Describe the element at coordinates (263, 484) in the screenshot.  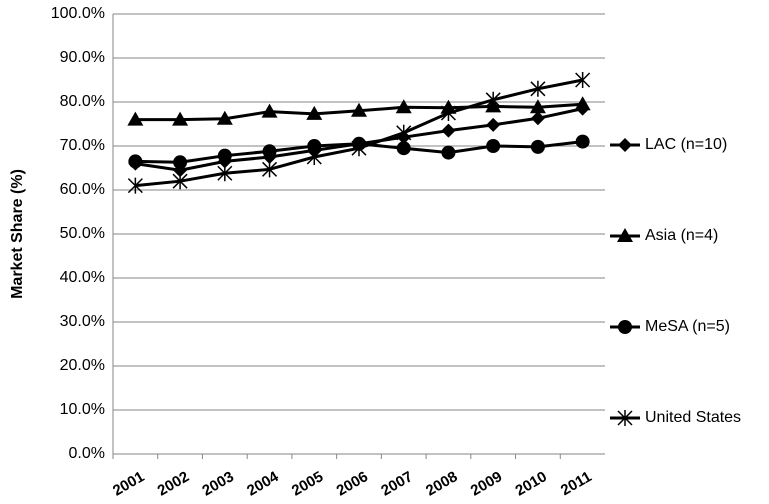
I see `x-tick-label: 2004` at that location.